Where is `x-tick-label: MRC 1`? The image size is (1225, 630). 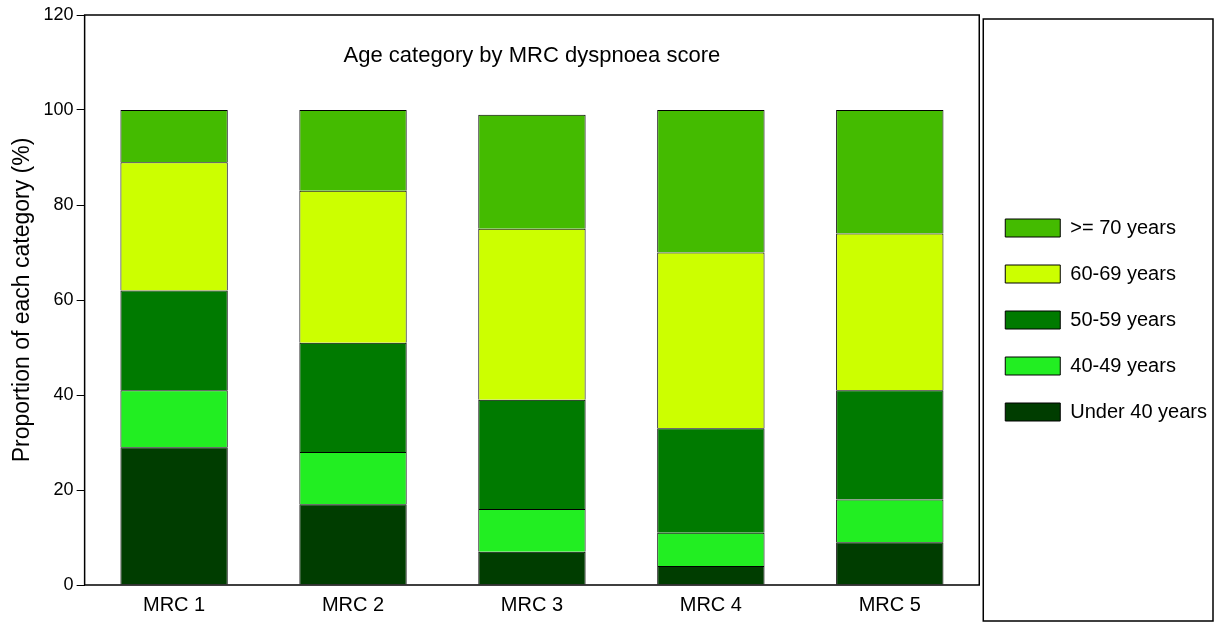
x-tick-label: MRC 1 is located at coordinates (174, 603).